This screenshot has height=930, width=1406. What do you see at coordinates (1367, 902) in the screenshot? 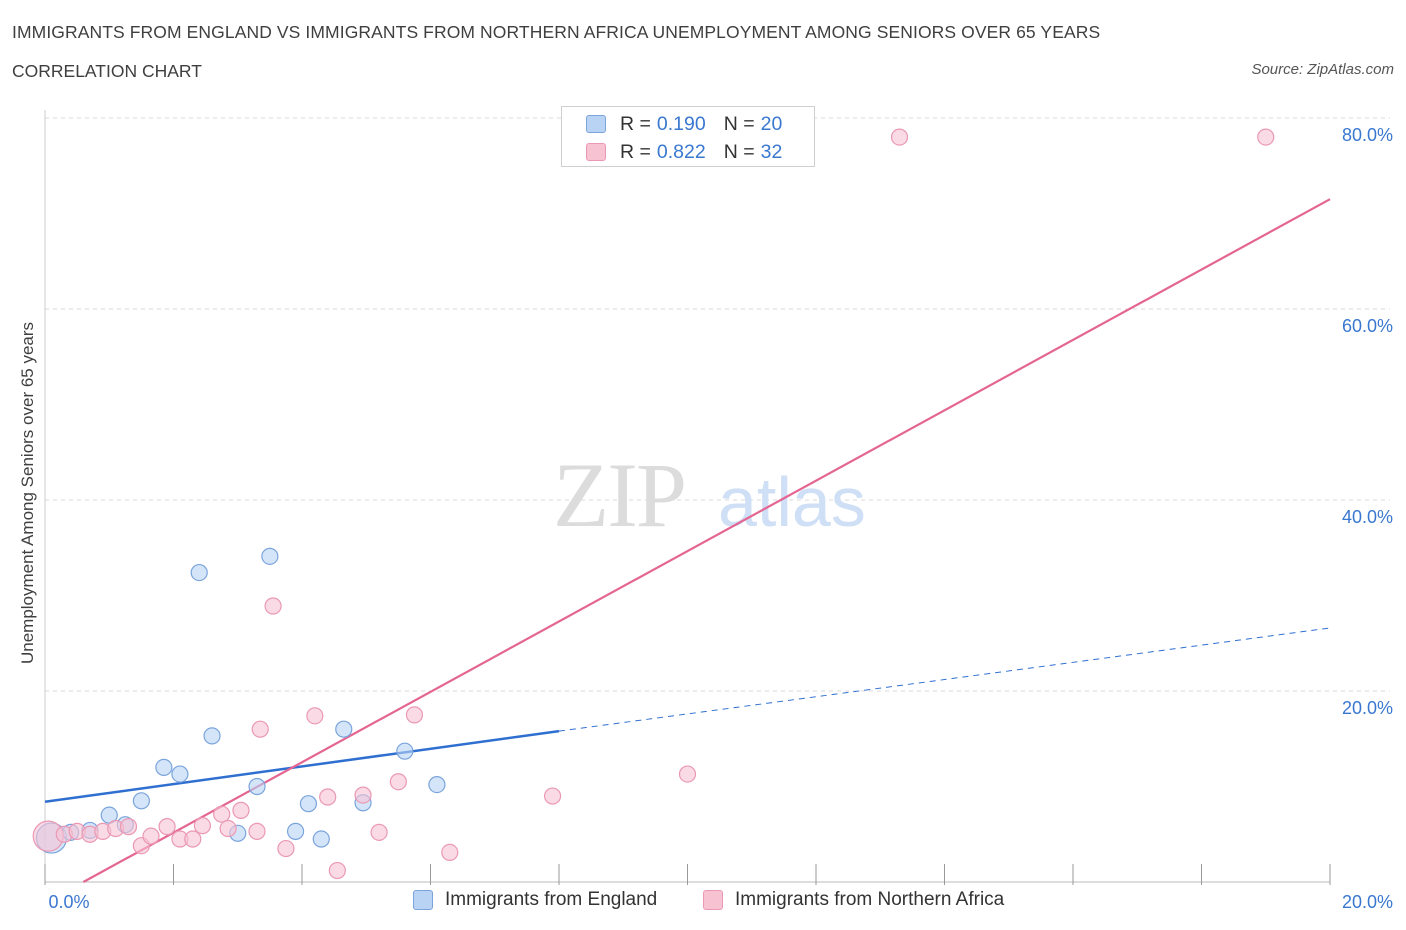
I see `x-tick-label: 20.0%` at bounding box center [1367, 902].